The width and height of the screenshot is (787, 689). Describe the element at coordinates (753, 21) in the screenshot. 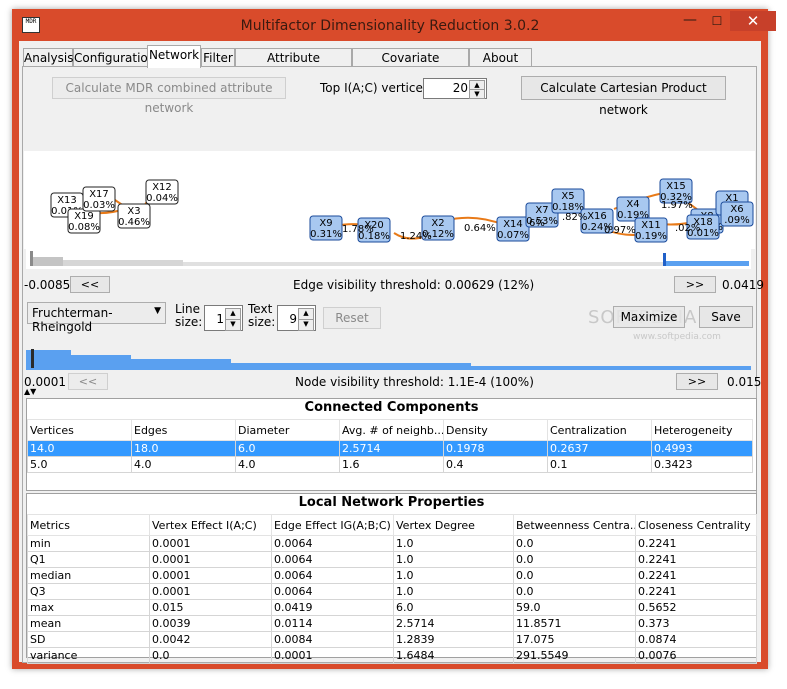

I see `close-button: ✕` at that location.